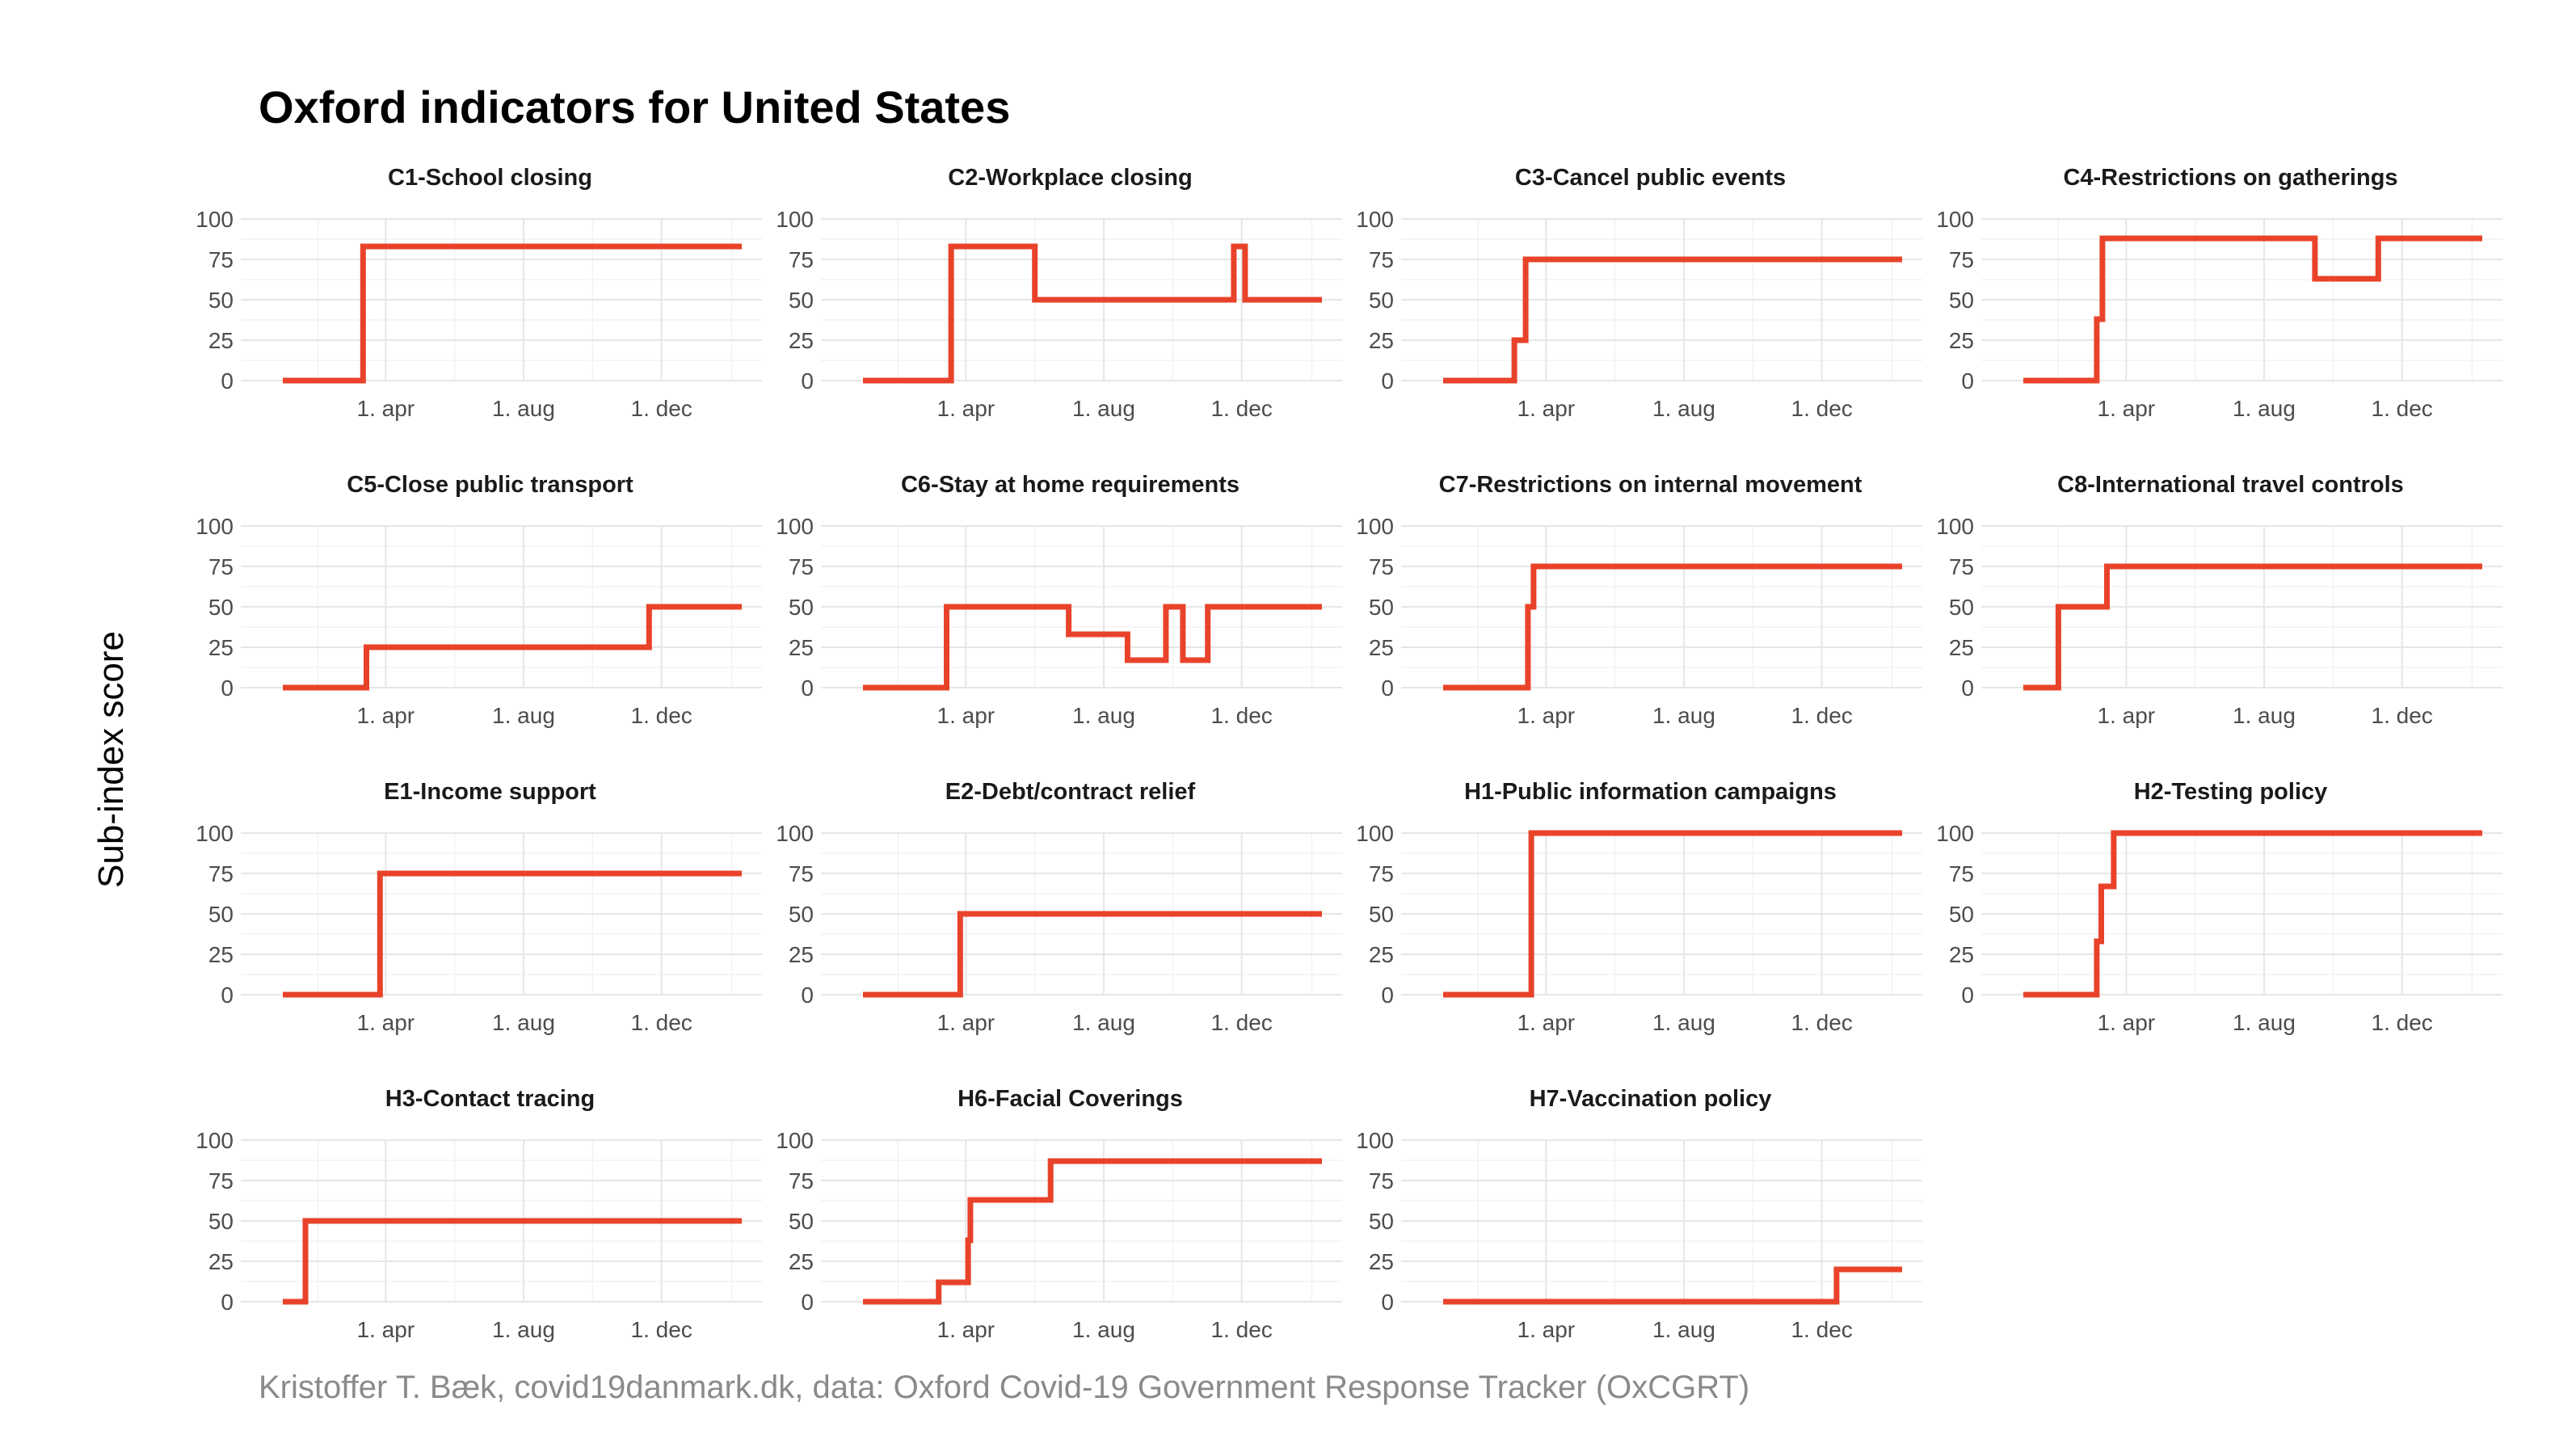 The width and height of the screenshot is (2576, 1431). What do you see at coordinates (661, 1329) in the screenshot?
I see `panel-13-x-tick-label: 1. dec` at bounding box center [661, 1329].